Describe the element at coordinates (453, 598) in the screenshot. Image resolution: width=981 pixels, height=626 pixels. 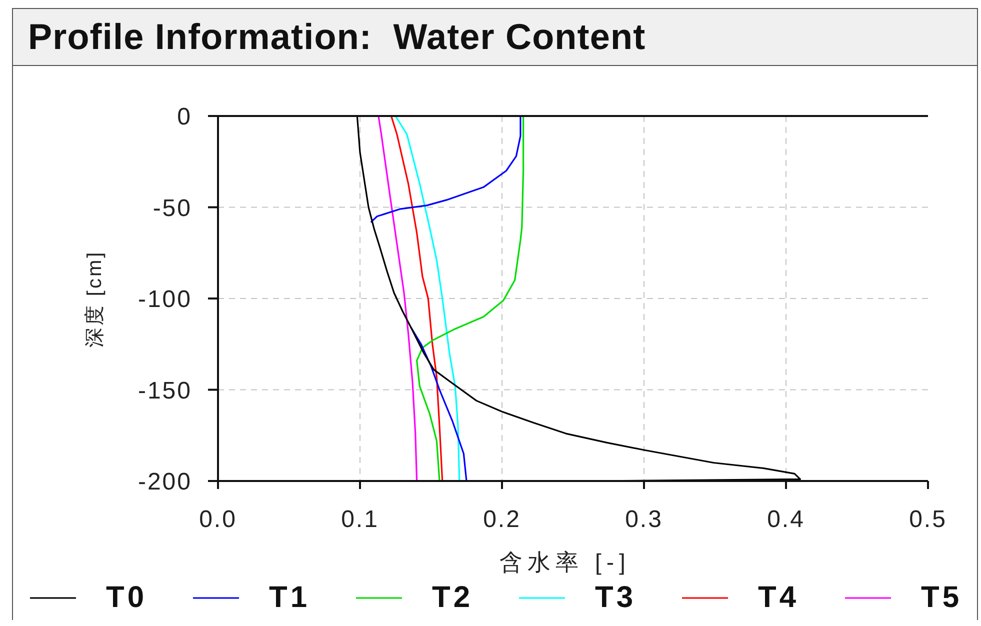
I see `legend-label: T2` at that location.